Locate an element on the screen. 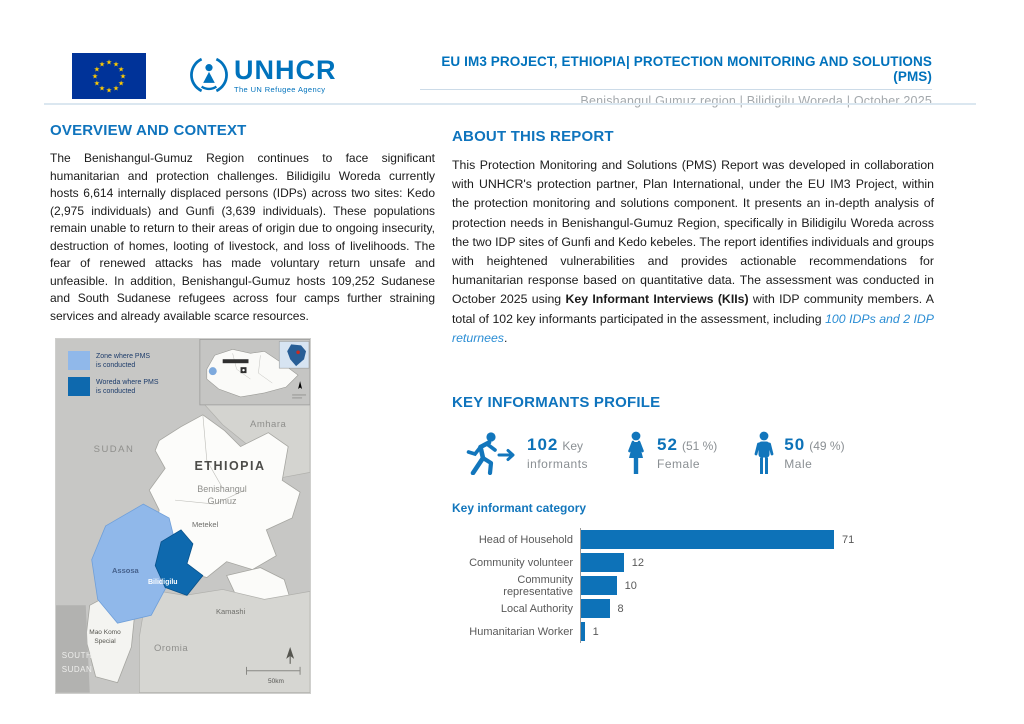 This screenshot has width=1024, height=724. stat-text: 50 (49 %) Male is located at coordinates (814, 453).